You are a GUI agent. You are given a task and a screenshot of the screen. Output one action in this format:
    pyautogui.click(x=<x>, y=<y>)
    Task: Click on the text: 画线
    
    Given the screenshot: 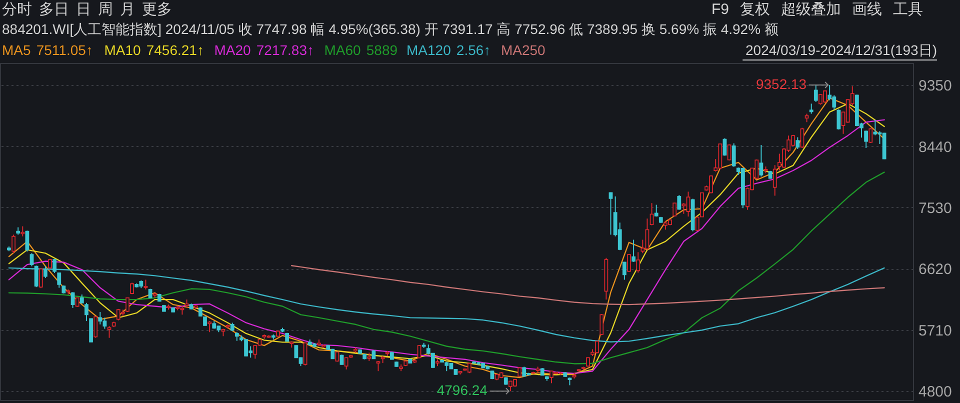 What is the action you would take?
    pyautogui.click(x=867, y=9)
    